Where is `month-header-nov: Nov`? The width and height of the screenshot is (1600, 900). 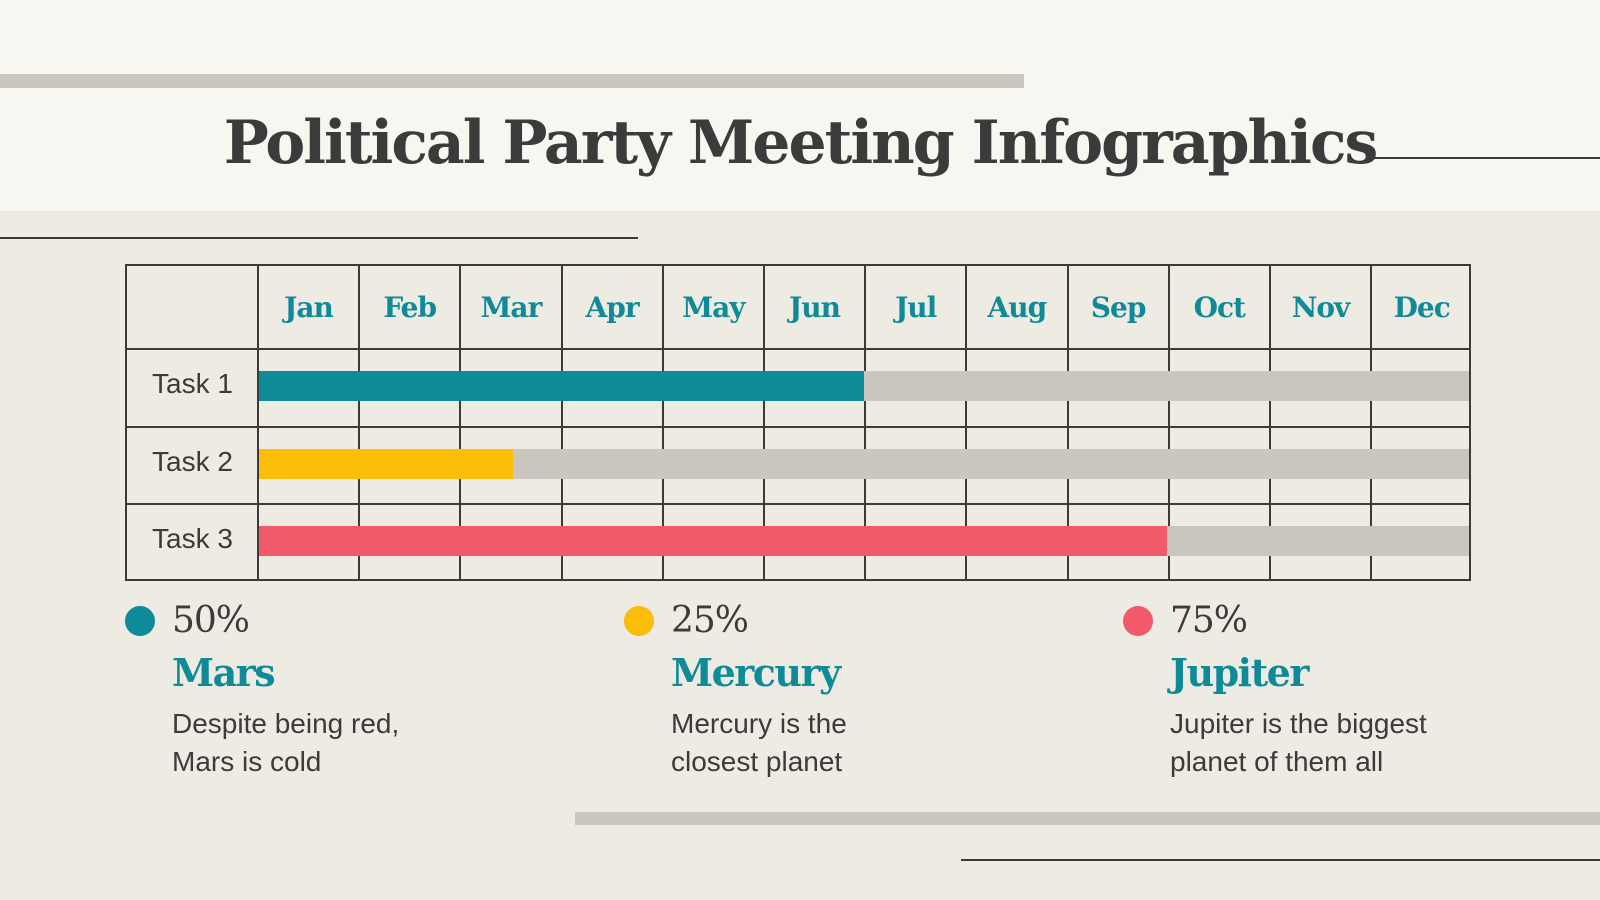
month-header-nov: Nov is located at coordinates (1321, 307).